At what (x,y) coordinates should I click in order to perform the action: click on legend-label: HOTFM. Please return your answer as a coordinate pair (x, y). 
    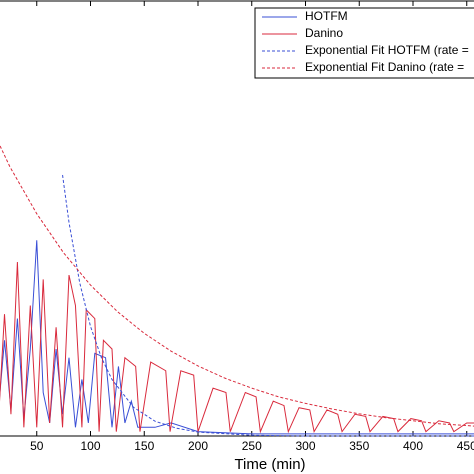
    Looking at the image, I should click on (326, 16).